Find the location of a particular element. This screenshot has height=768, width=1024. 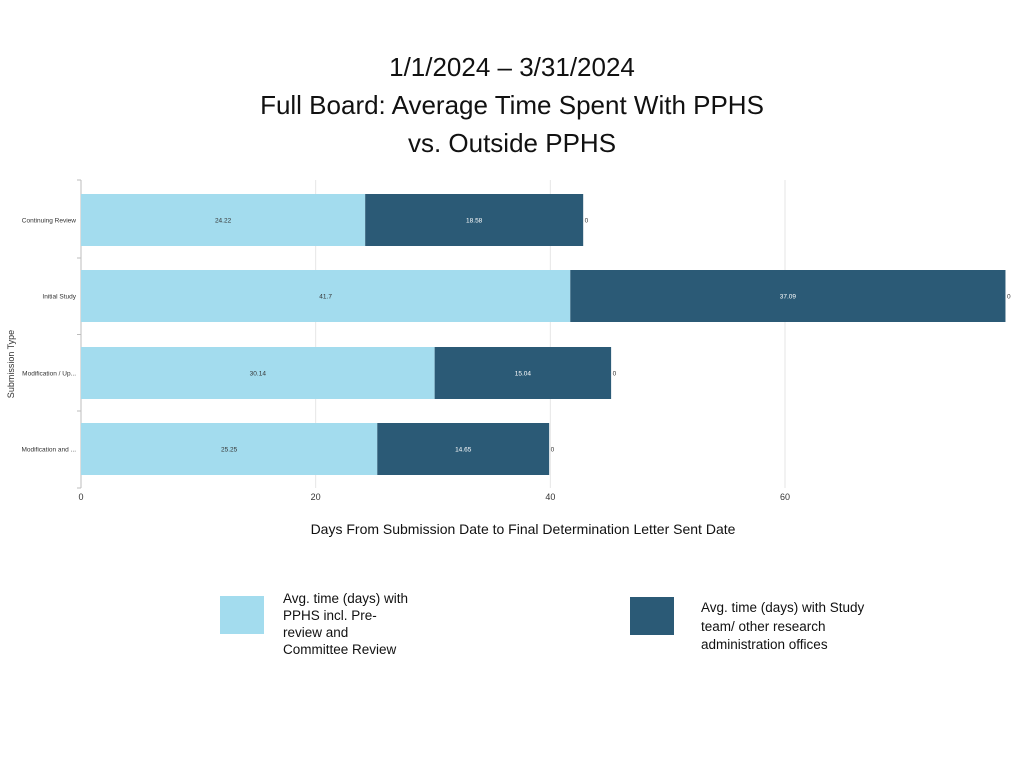

data-label-series1: 24.22 is located at coordinates (223, 221).